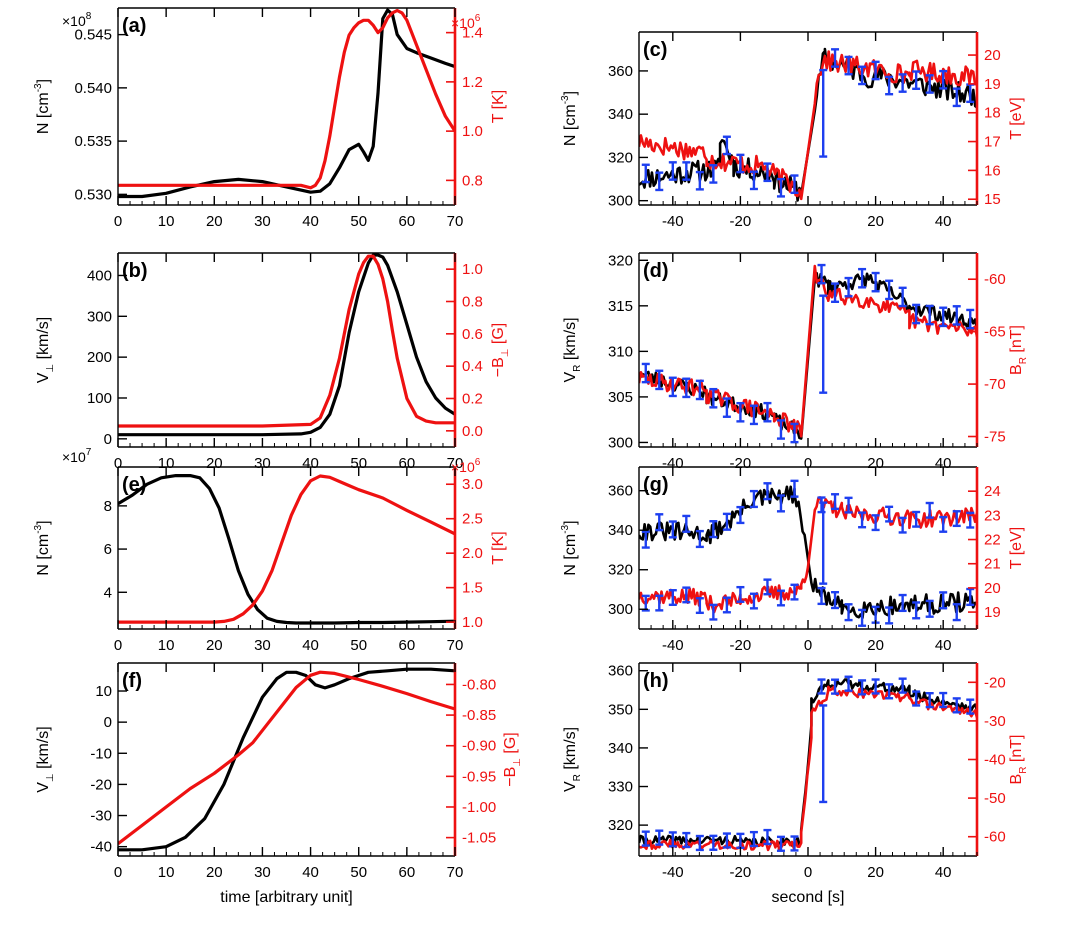 The width and height of the screenshot is (1073, 937). Describe the element at coordinates (620, 787) in the screenshot. I see `left-tick-label: 330` at that location.